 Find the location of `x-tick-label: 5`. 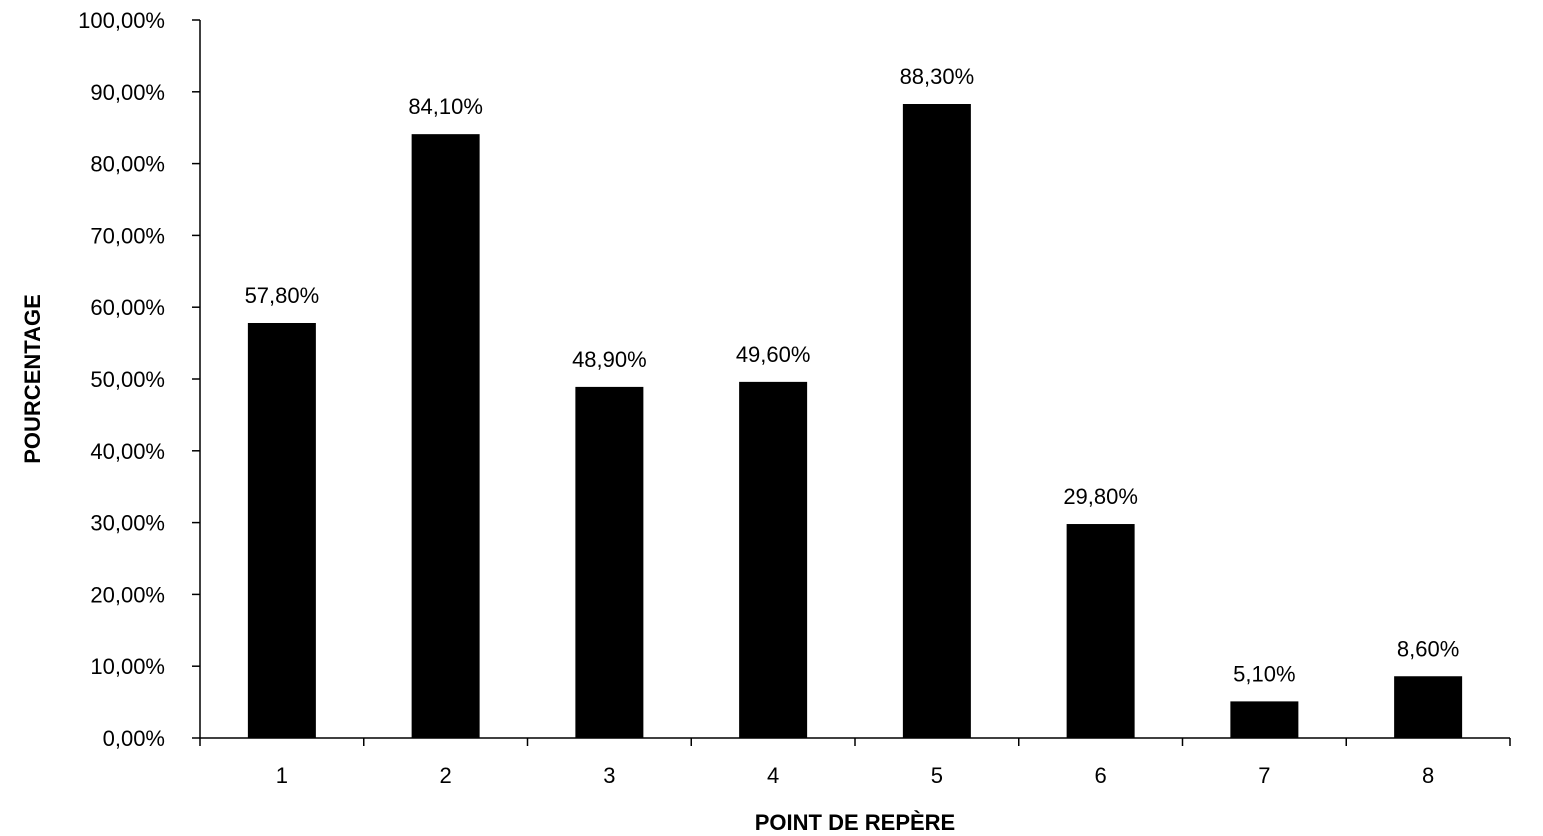

x-tick-label: 5 is located at coordinates (937, 775).